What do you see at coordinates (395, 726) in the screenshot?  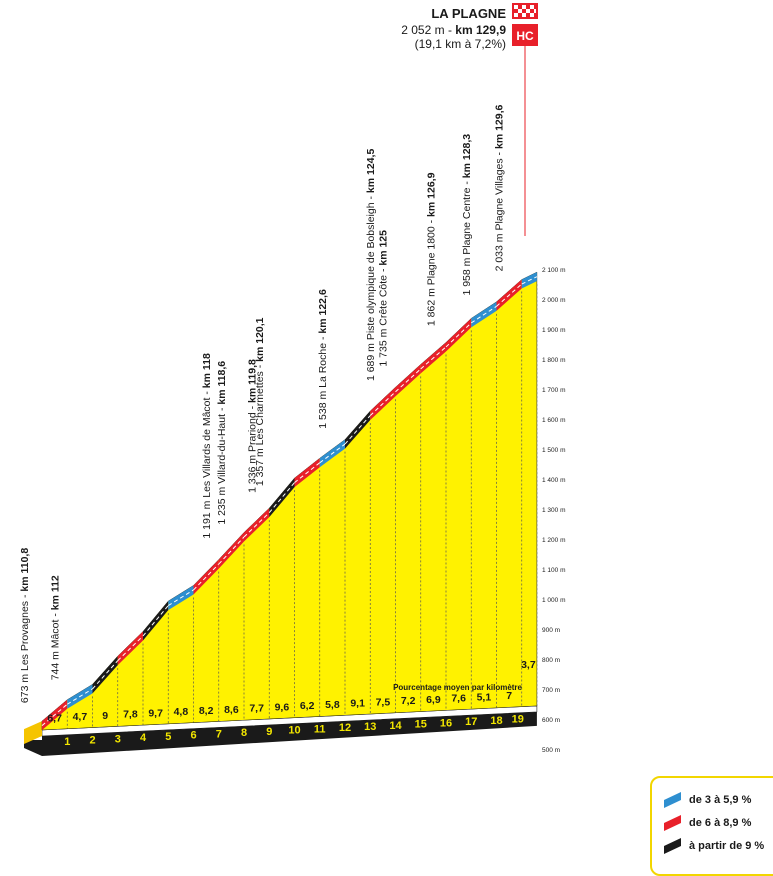 I see `km-label: 14` at bounding box center [395, 726].